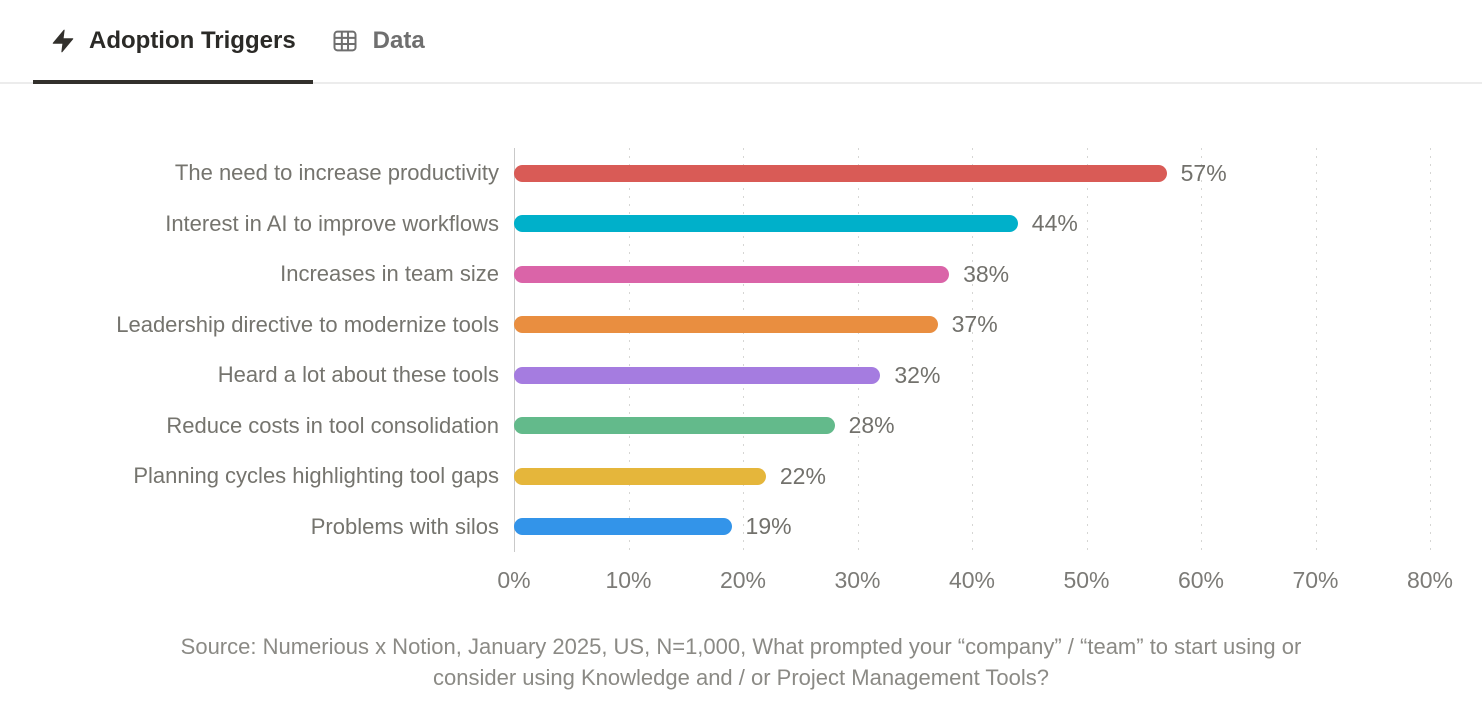 The width and height of the screenshot is (1482, 722). I want to click on tab-label: Adoption Triggers, so click(192, 40).